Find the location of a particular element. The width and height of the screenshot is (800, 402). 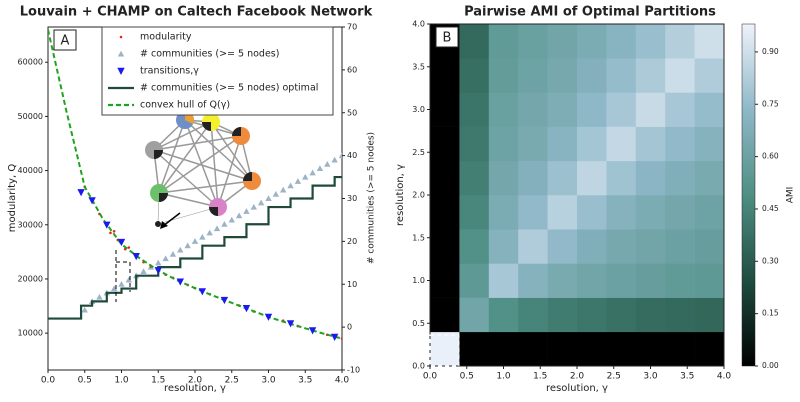

legend-label: convex hull of Q(γ) is located at coordinates (185, 105).